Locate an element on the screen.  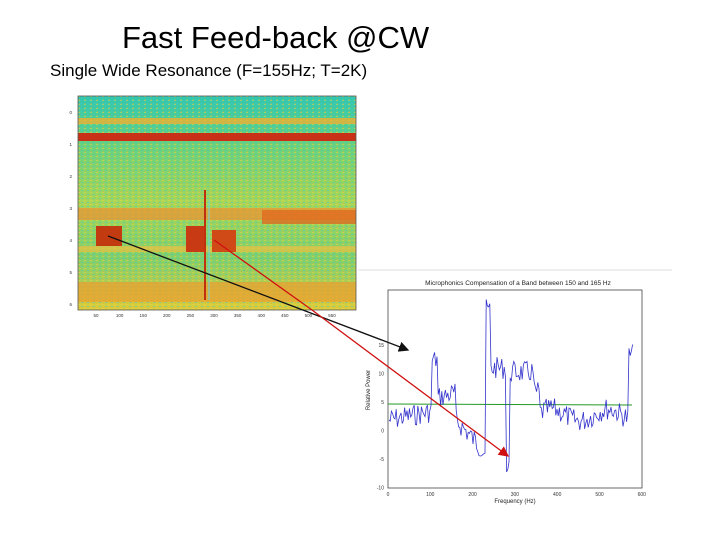
plot-x-tick-label: 200 is located at coordinates (472, 495).